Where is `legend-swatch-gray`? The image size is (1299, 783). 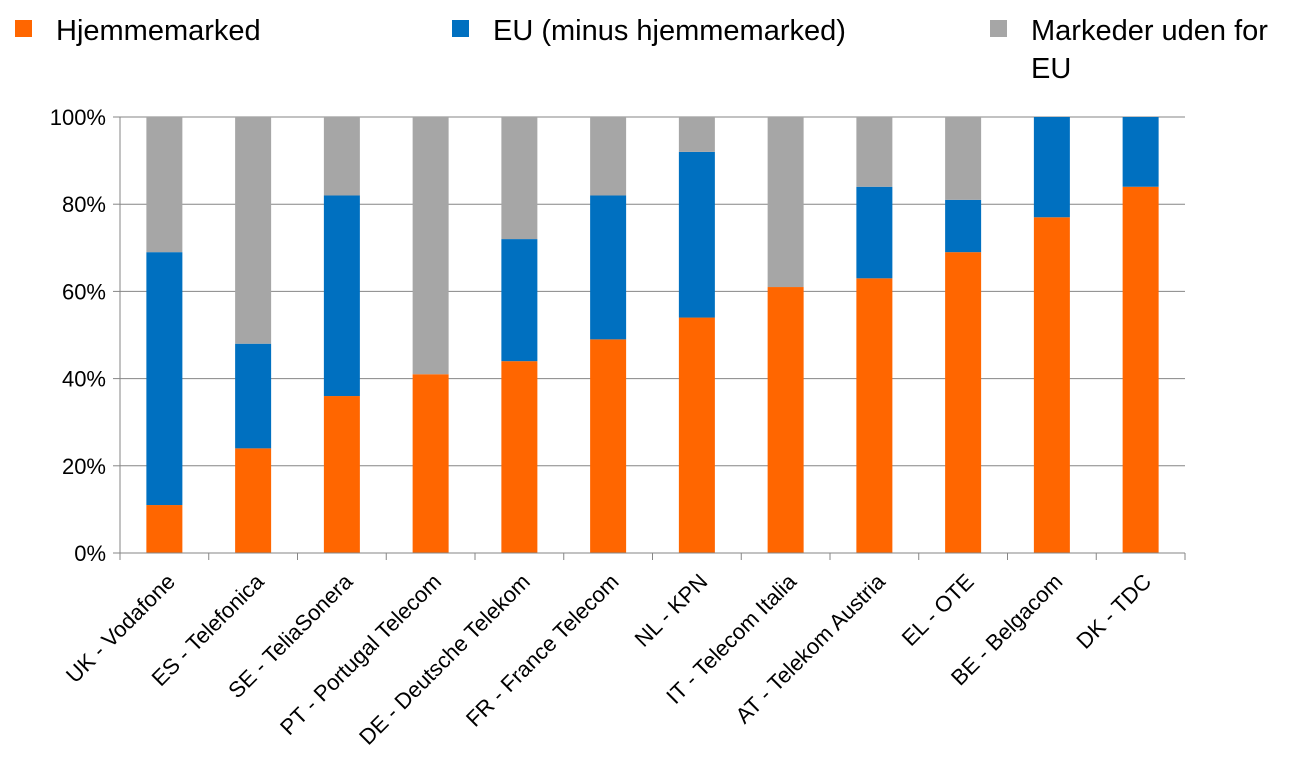
legend-swatch-gray is located at coordinates (998, 28).